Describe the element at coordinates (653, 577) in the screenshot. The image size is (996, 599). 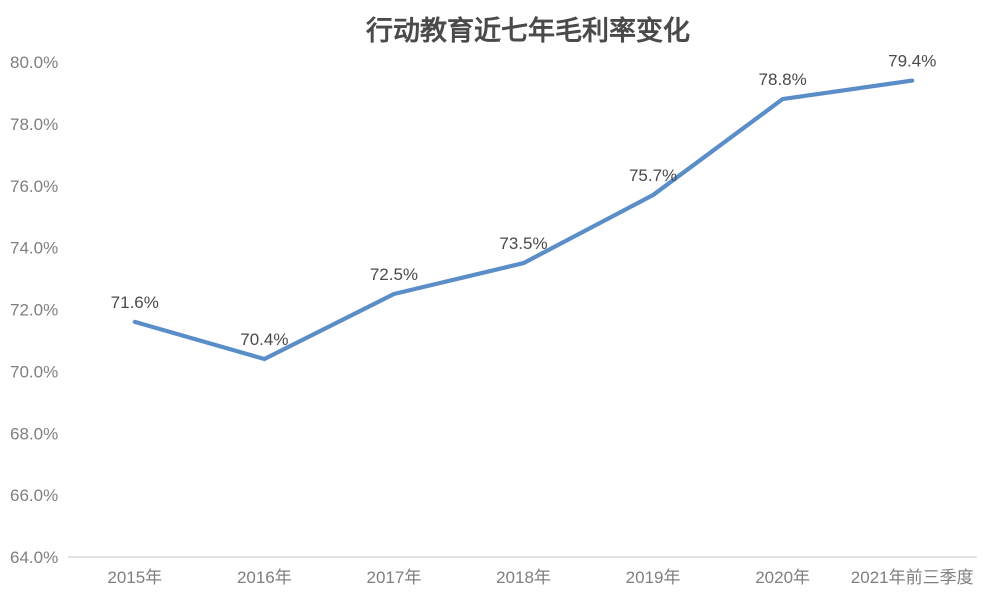
I see `x-tick-label: 2019年` at that location.